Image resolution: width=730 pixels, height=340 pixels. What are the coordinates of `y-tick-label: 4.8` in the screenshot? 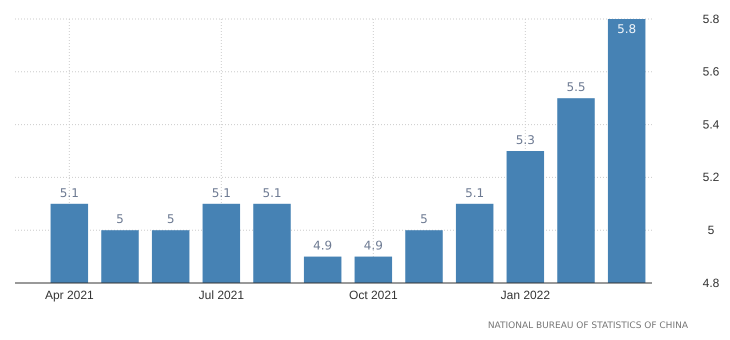 It's located at (711, 283).